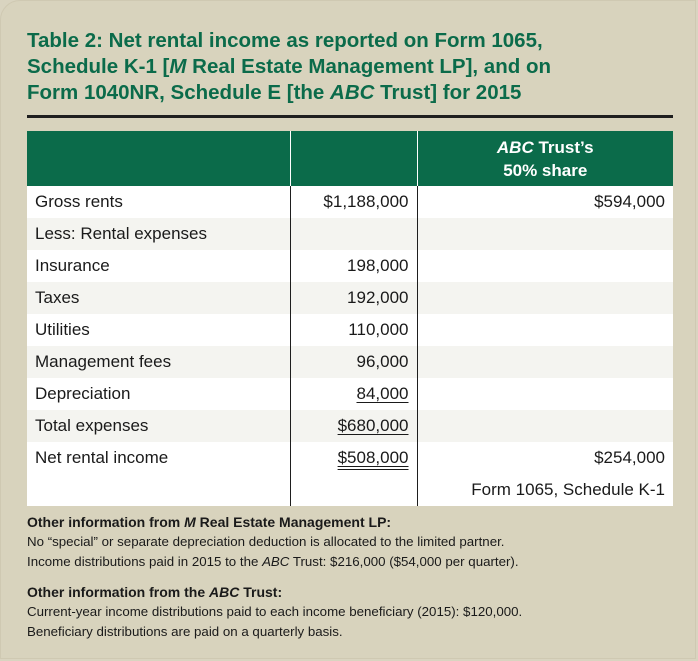  I want to click on row-amount: 198,000, so click(353, 266).